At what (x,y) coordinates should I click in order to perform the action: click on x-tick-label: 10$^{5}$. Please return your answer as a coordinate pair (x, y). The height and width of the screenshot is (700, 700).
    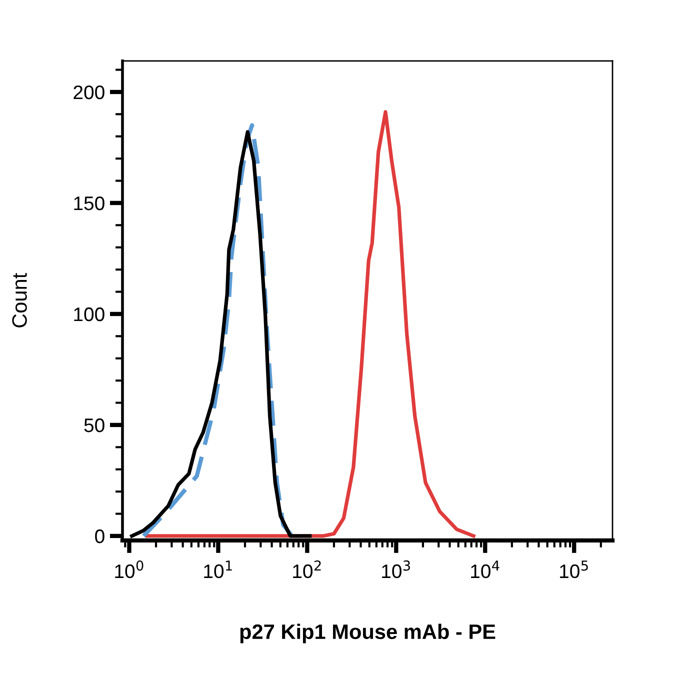
    Looking at the image, I should click on (574, 569).